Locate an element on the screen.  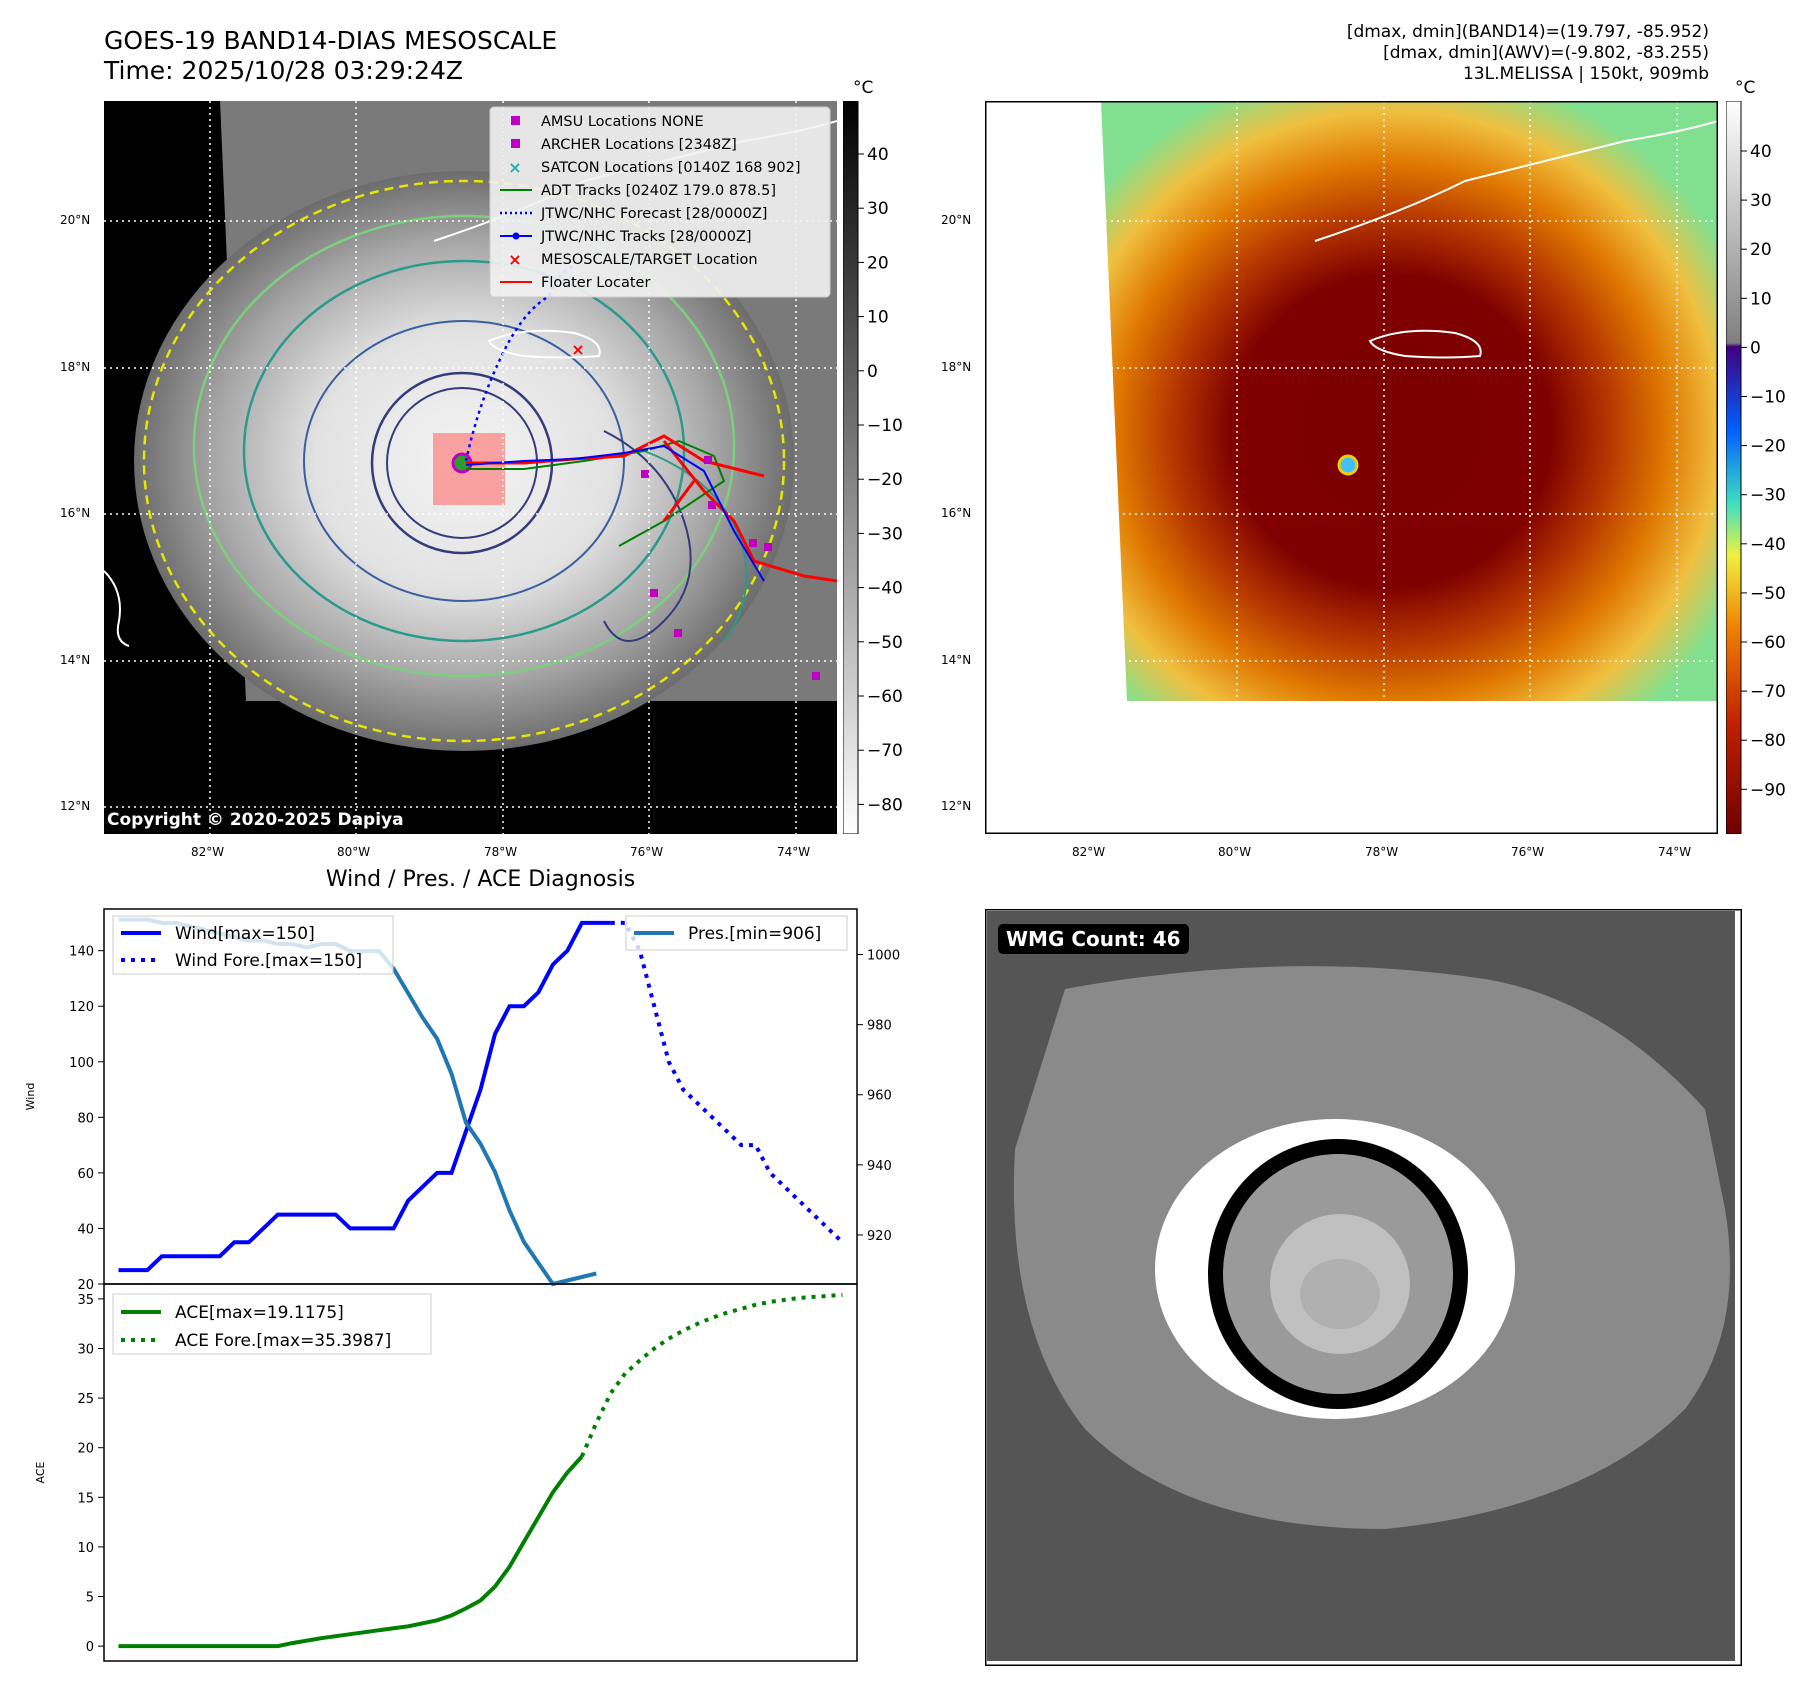
pressure-ytick-label: 920 is located at coordinates (879, 1236).